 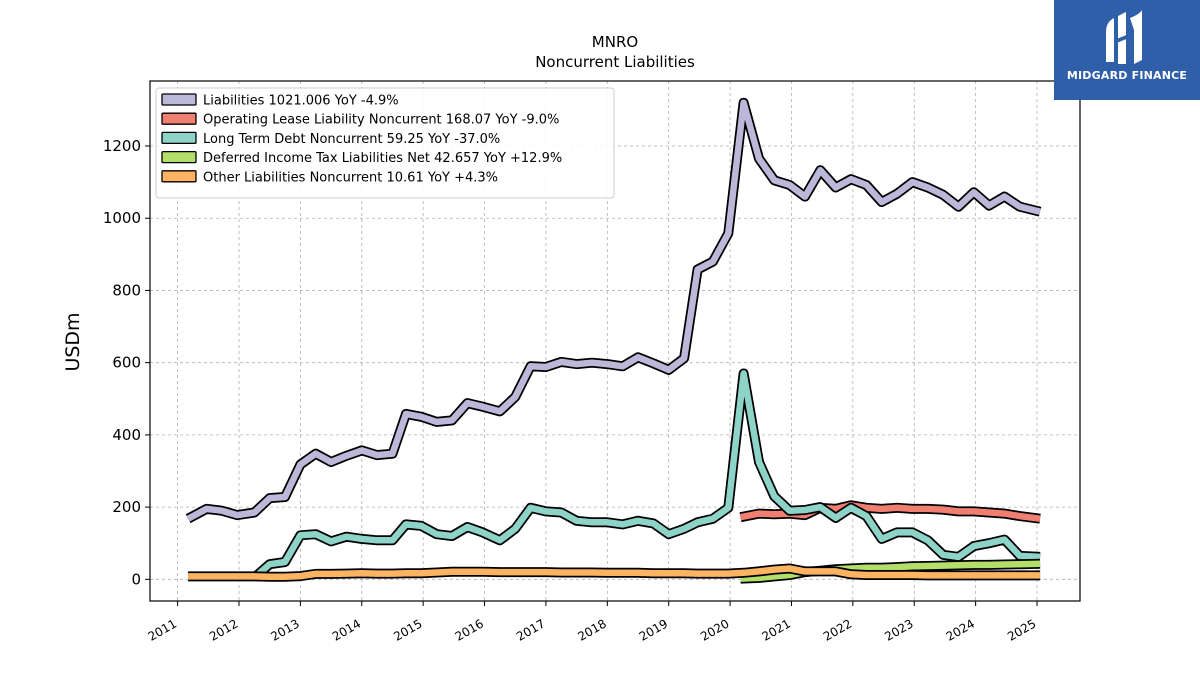 I want to click on chart-title: MNRO, so click(x=615, y=42).